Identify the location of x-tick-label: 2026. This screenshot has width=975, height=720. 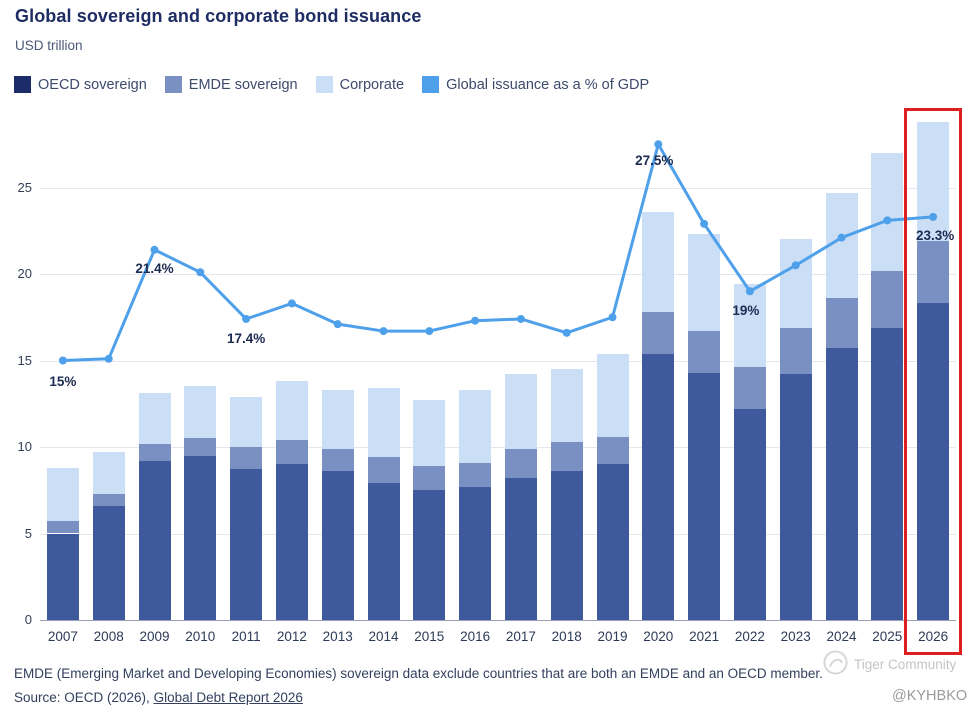
(933, 636).